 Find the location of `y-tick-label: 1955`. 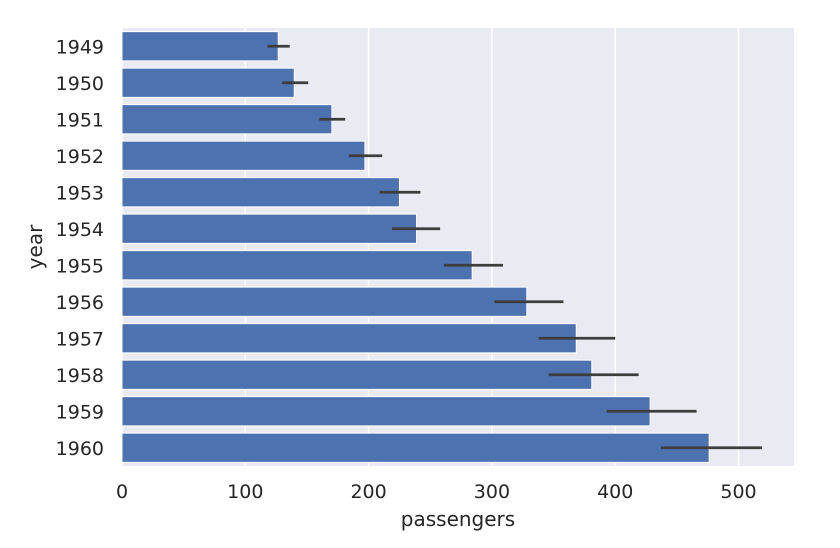

y-tick-label: 1955 is located at coordinates (80, 266).